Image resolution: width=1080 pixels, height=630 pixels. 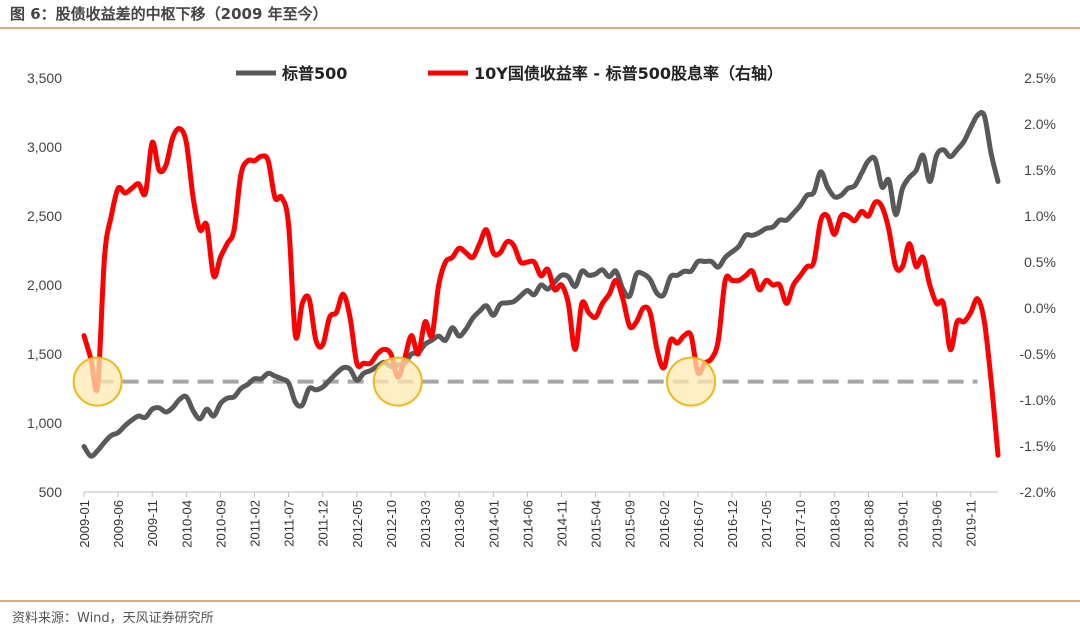 What do you see at coordinates (391, 524) in the screenshot?
I see `x-tick-label: 2012-10` at bounding box center [391, 524].